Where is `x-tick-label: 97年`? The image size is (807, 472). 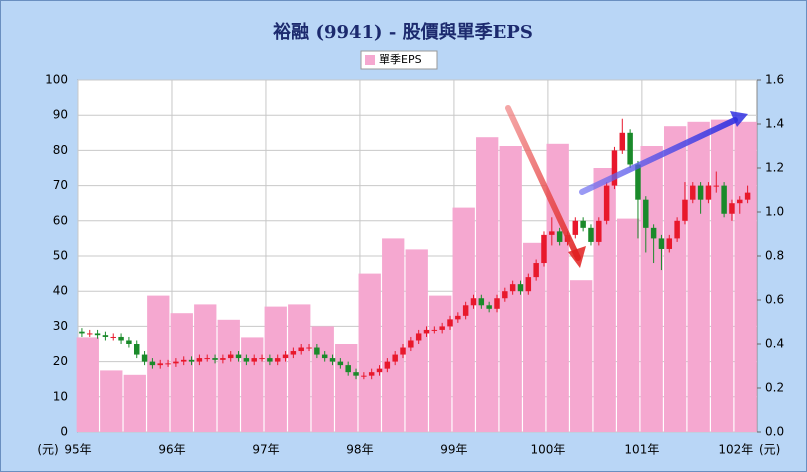 x-tick-label: 97年 is located at coordinates (265, 450).